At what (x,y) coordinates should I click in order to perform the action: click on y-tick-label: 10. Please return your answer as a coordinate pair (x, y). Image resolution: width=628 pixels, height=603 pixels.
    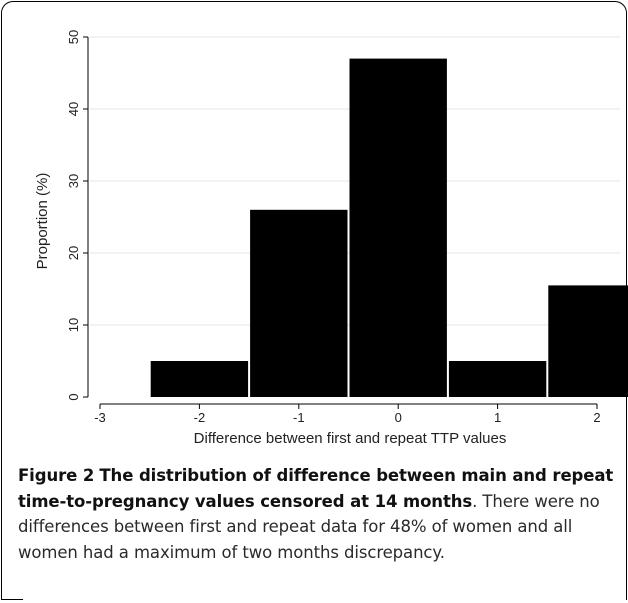
    Looking at the image, I should click on (73, 325).